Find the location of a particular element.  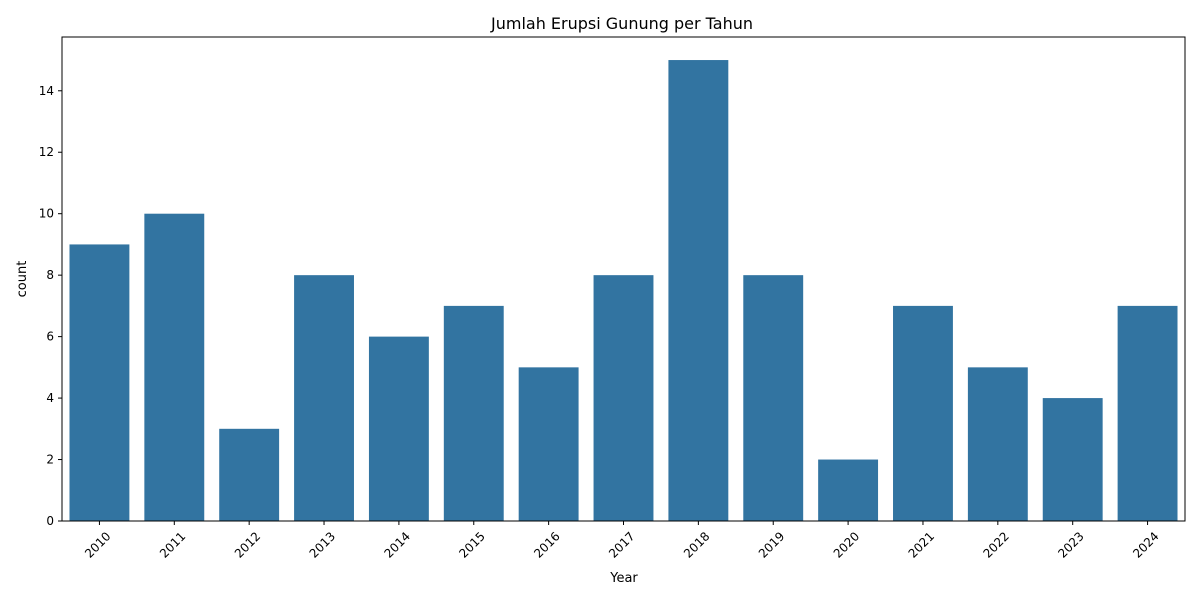

bar-2011 is located at coordinates (174, 367).